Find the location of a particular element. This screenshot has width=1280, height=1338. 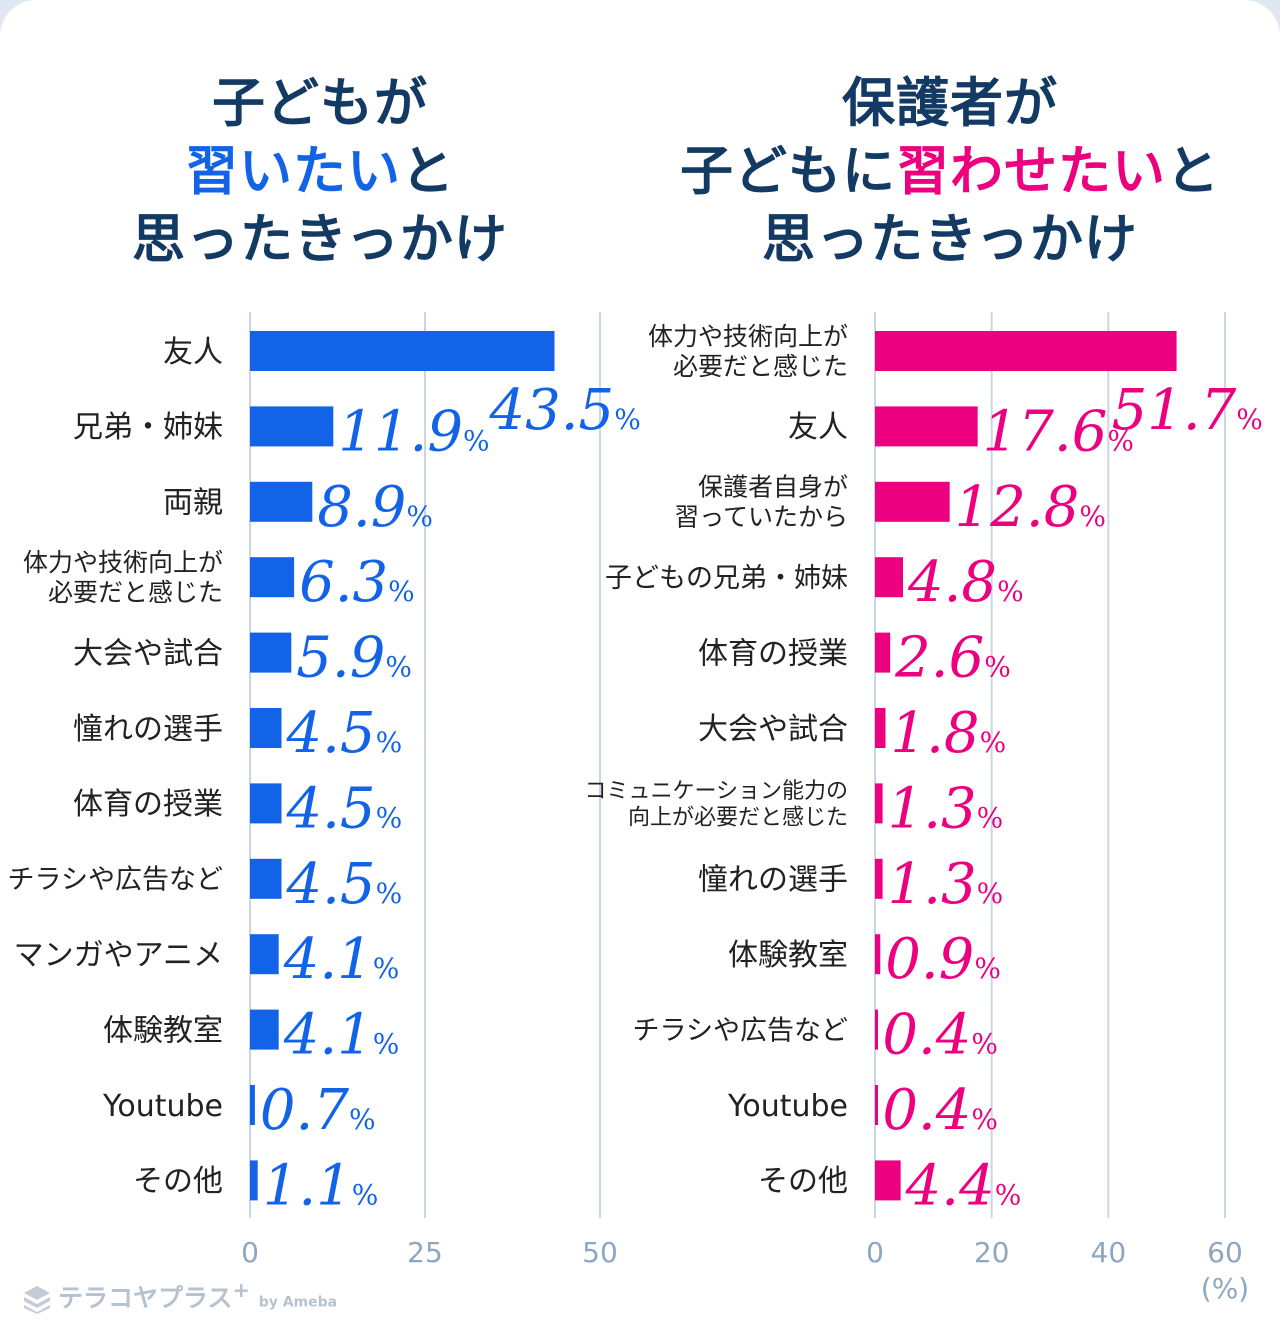

right-category-label: Youtube is located at coordinates (787, 1106).